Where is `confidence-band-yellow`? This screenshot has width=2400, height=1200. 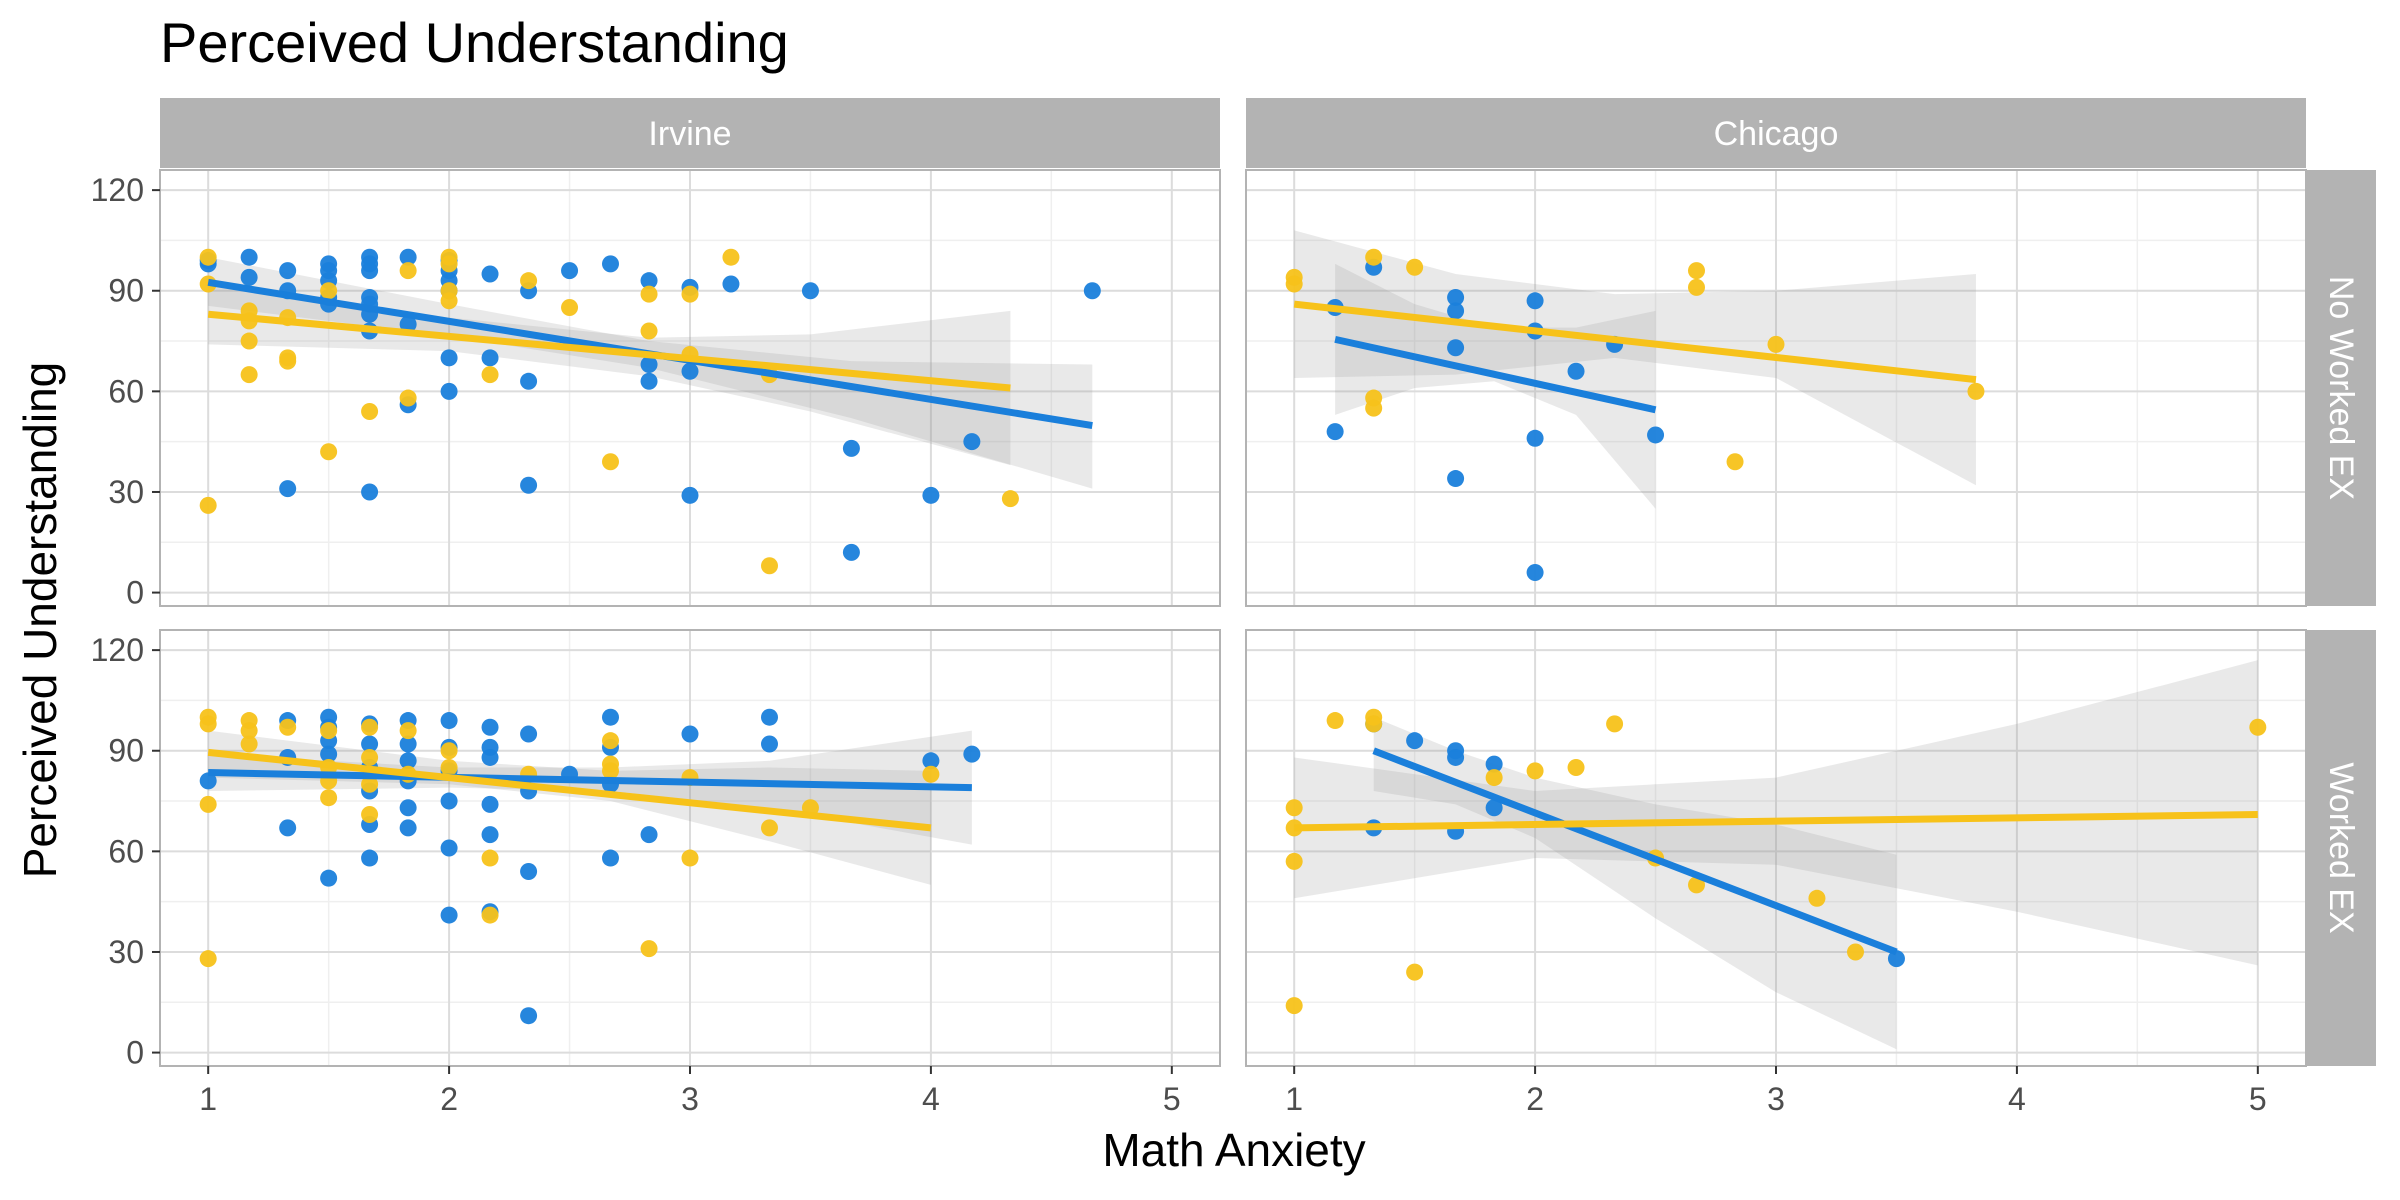 confidence-band-yellow is located at coordinates (1776, 813).